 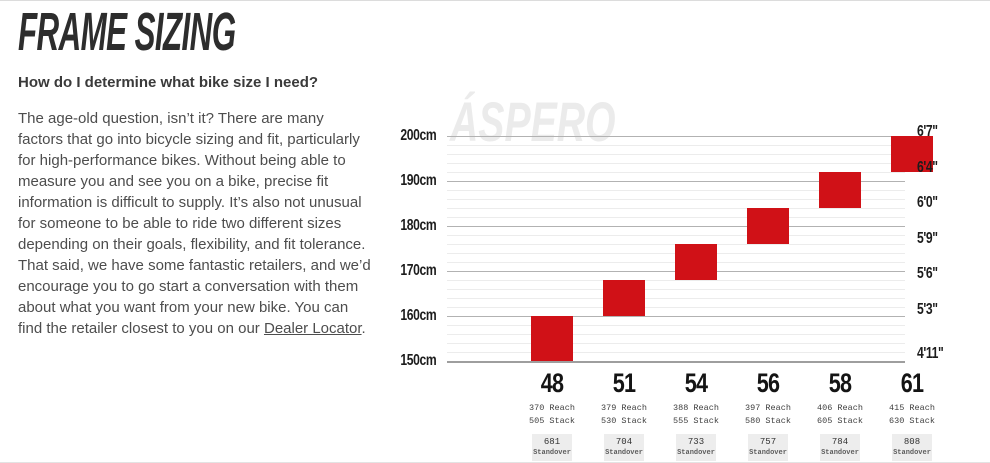 I want to click on size-column: 51 379 Reach 530 Stack 704 Standover, so click(x=624, y=414).